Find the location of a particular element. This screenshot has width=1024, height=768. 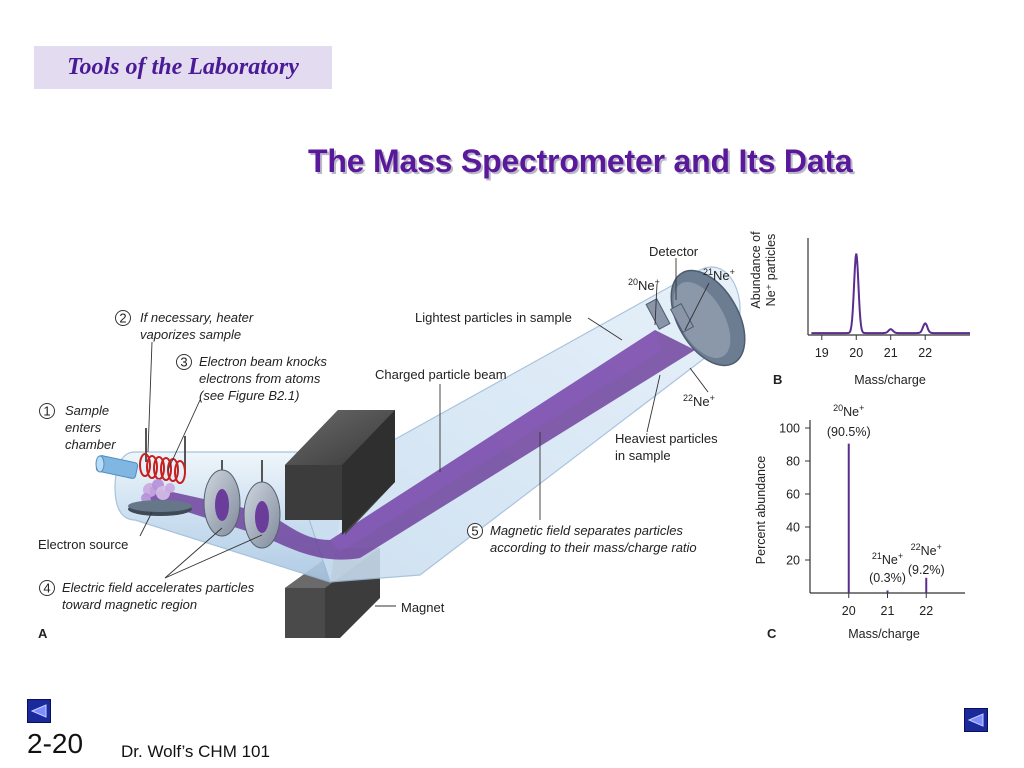

step-2-num: 2 is located at coordinates (122, 318).